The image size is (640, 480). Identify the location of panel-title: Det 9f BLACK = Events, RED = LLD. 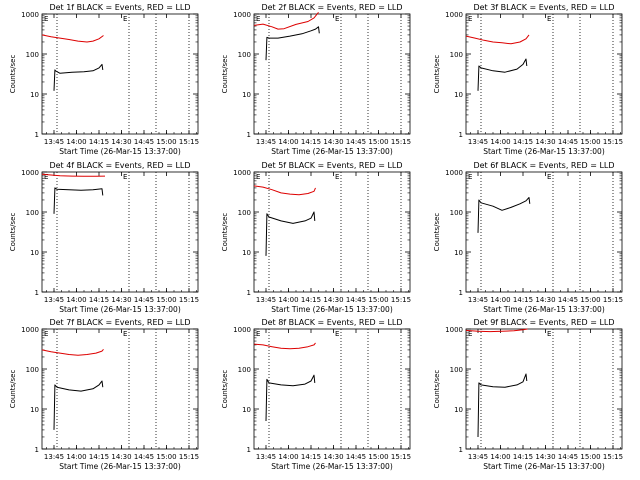
(543, 322).